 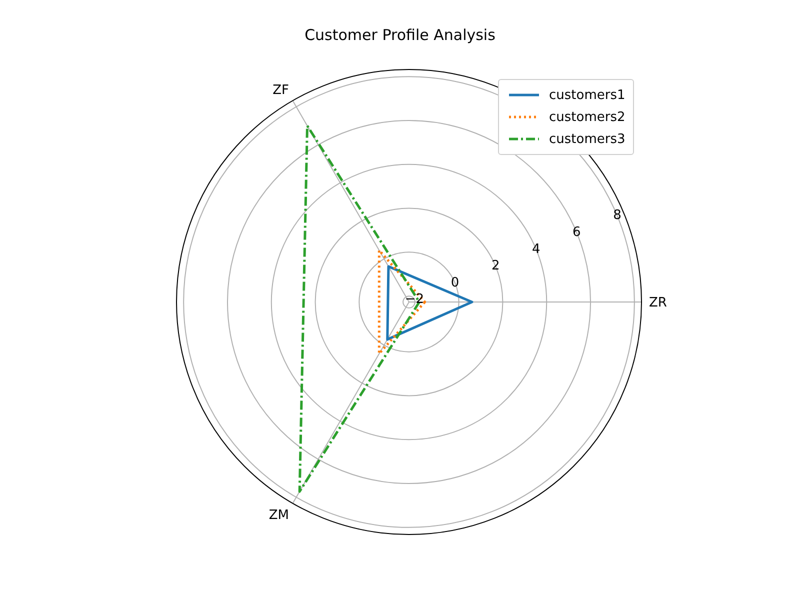 What do you see at coordinates (495, 266) in the screenshot?
I see `y-tick-label: 2` at bounding box center [495, 266].